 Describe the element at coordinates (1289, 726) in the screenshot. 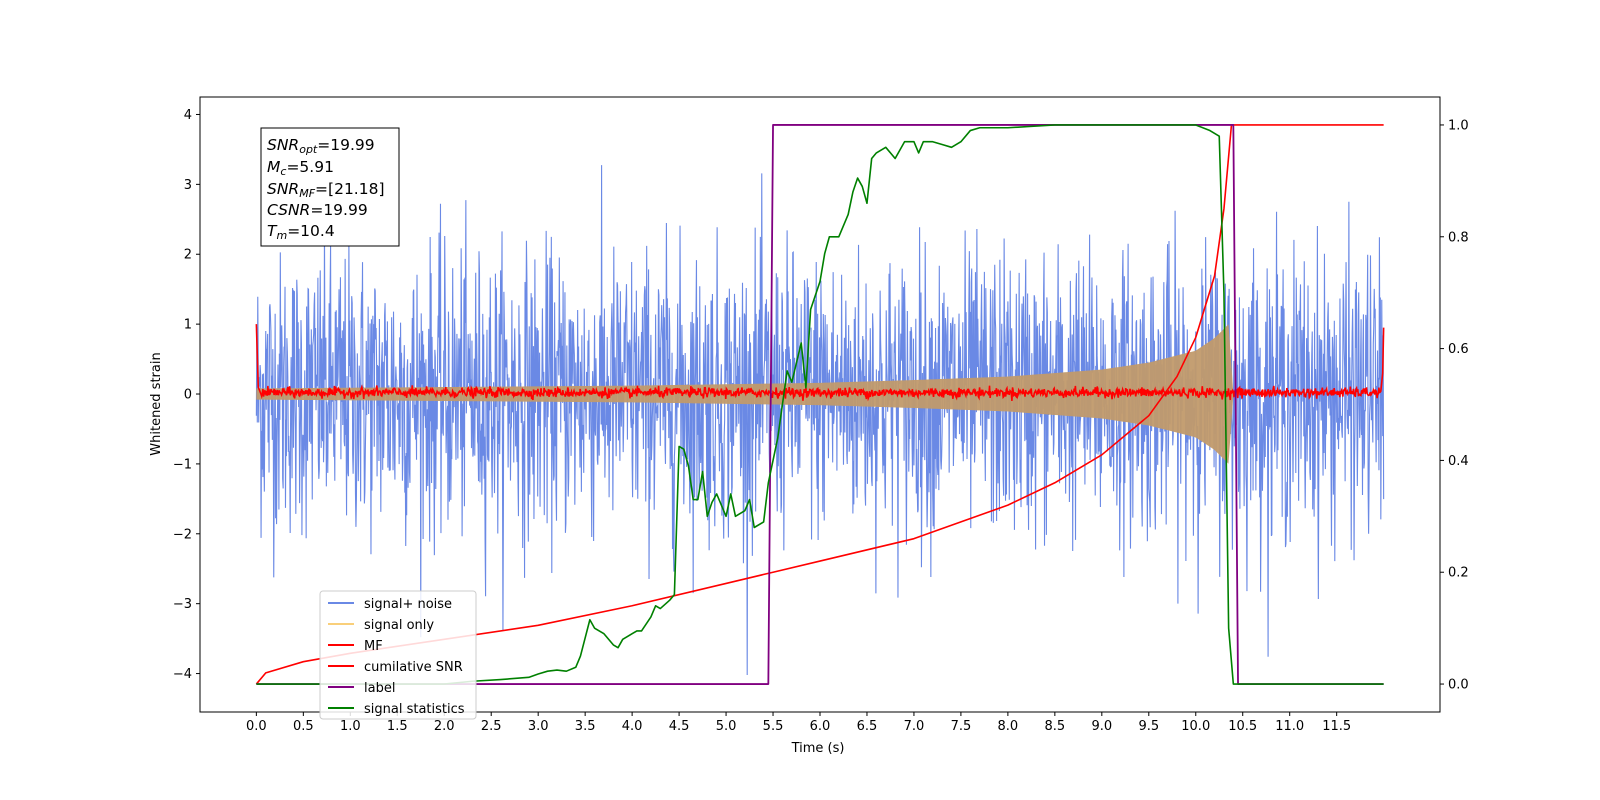

I see `x-tick-label: 11.0` at that location.